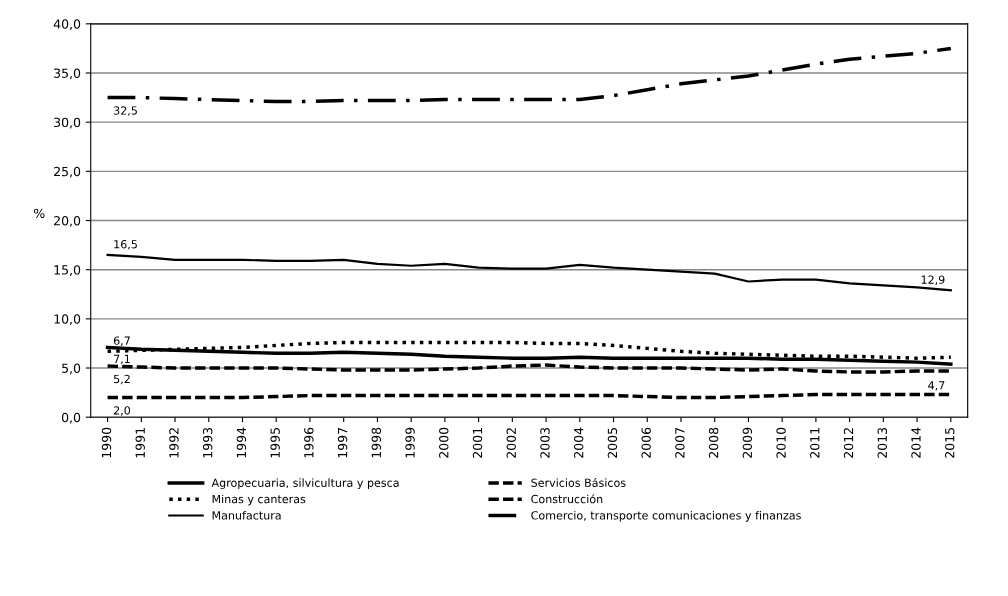  What do you see at coordinates (578, 442) in the screenshot?
I see `x-tick-label: 2004` at bounding box center [578, 442].